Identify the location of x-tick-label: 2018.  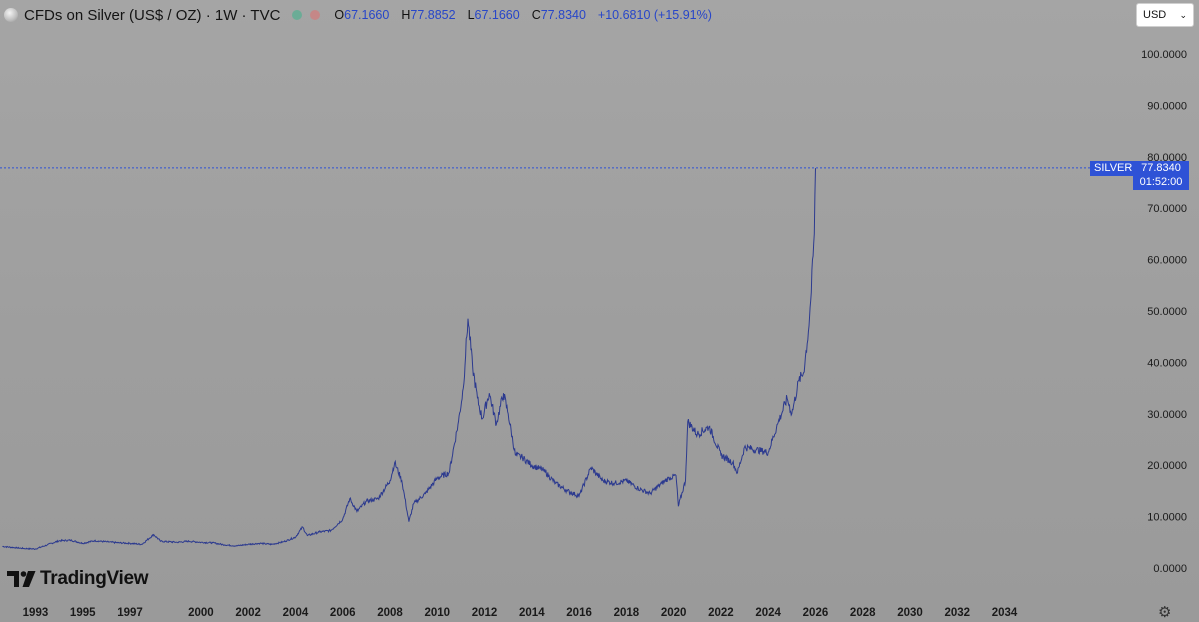
(627, 613).